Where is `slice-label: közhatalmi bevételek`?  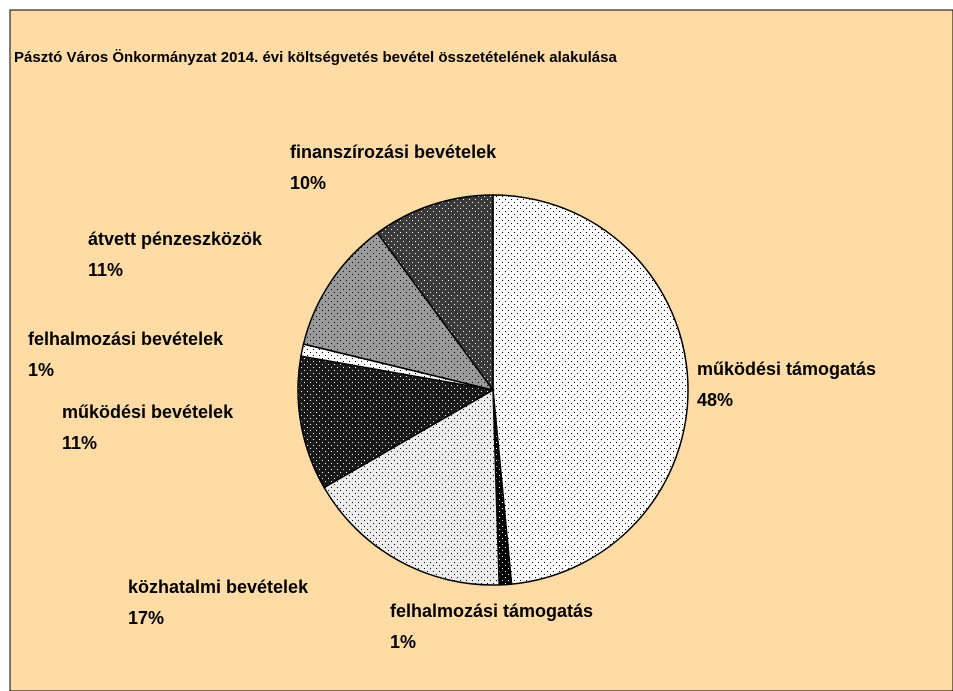 slice-label: közhatalmi bevételek is located at coordinates (218, 587).